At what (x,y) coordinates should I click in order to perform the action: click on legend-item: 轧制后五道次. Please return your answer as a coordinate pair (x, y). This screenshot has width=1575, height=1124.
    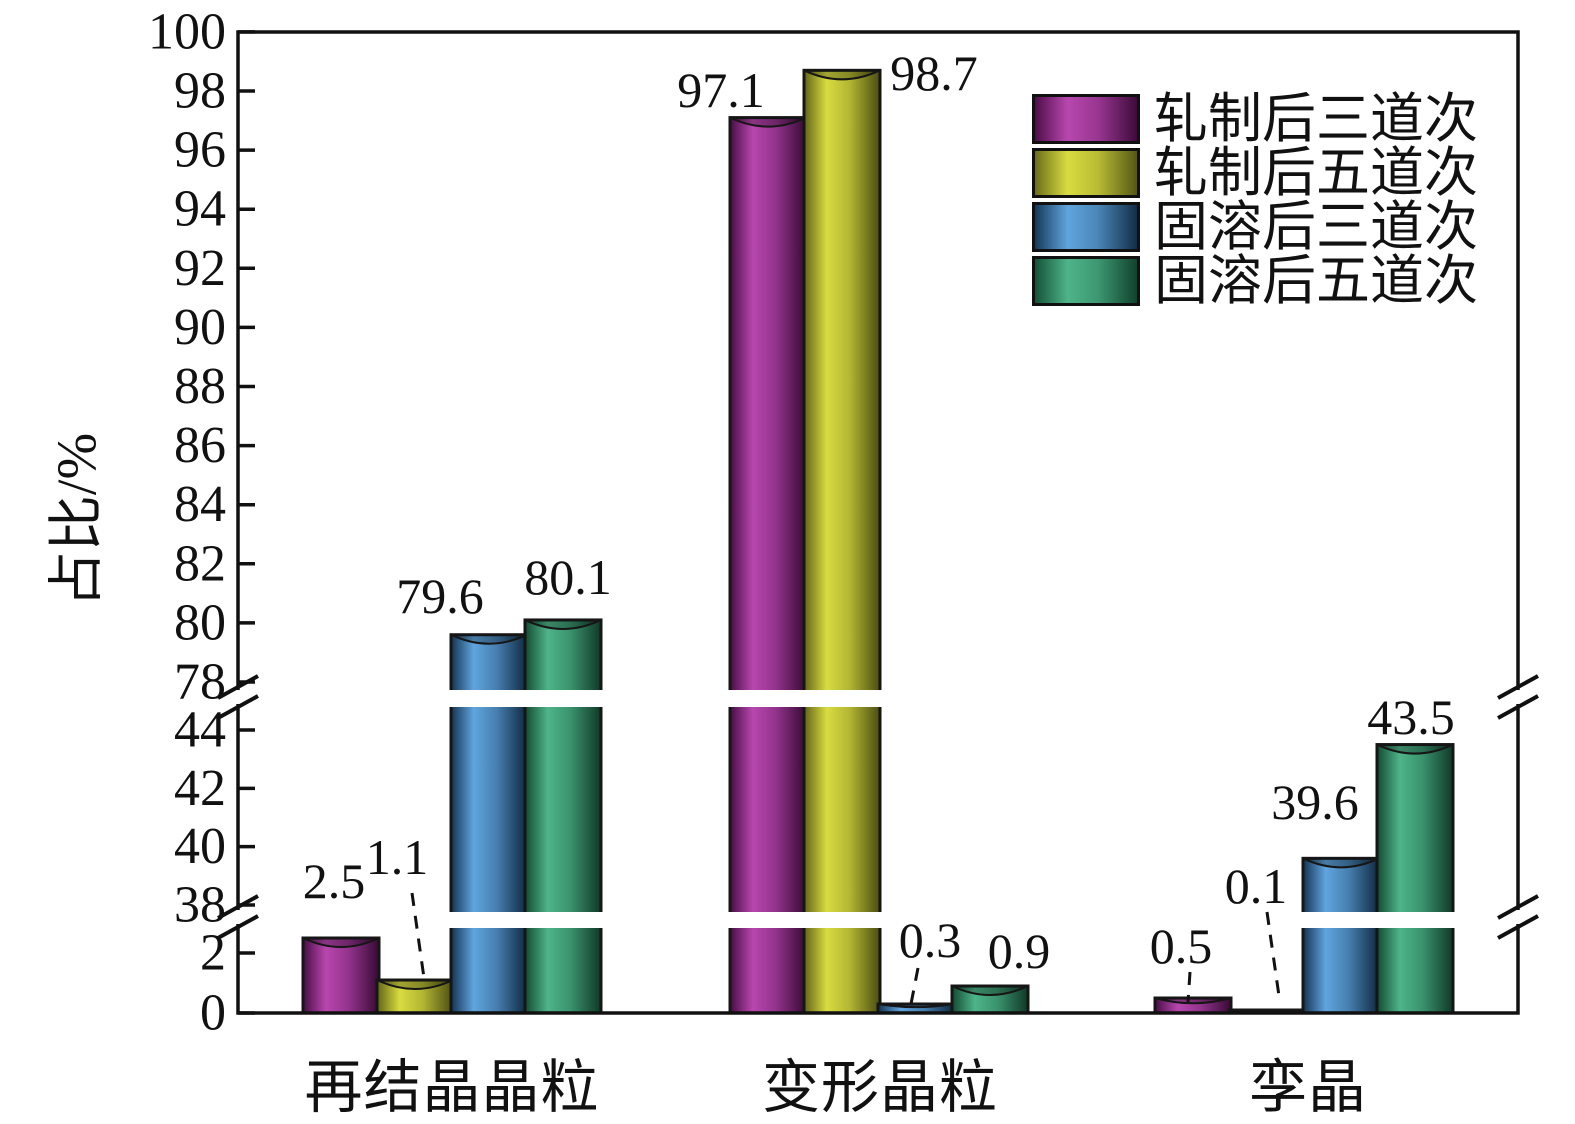
    Looking at the image, I should click on (1255, 173).